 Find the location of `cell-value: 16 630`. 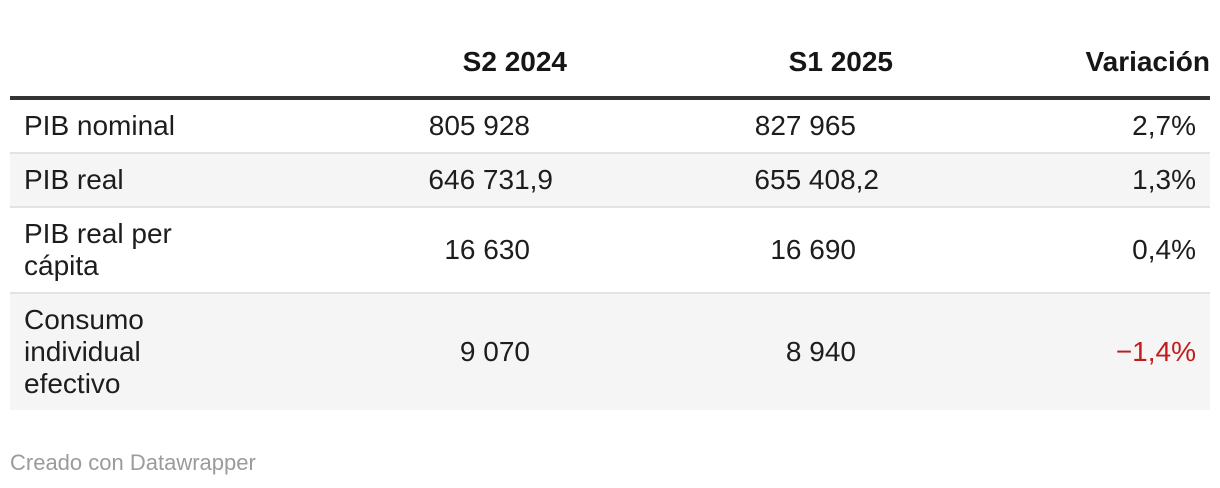

cell-value: 16 630 is located at coordinates (487, 249).